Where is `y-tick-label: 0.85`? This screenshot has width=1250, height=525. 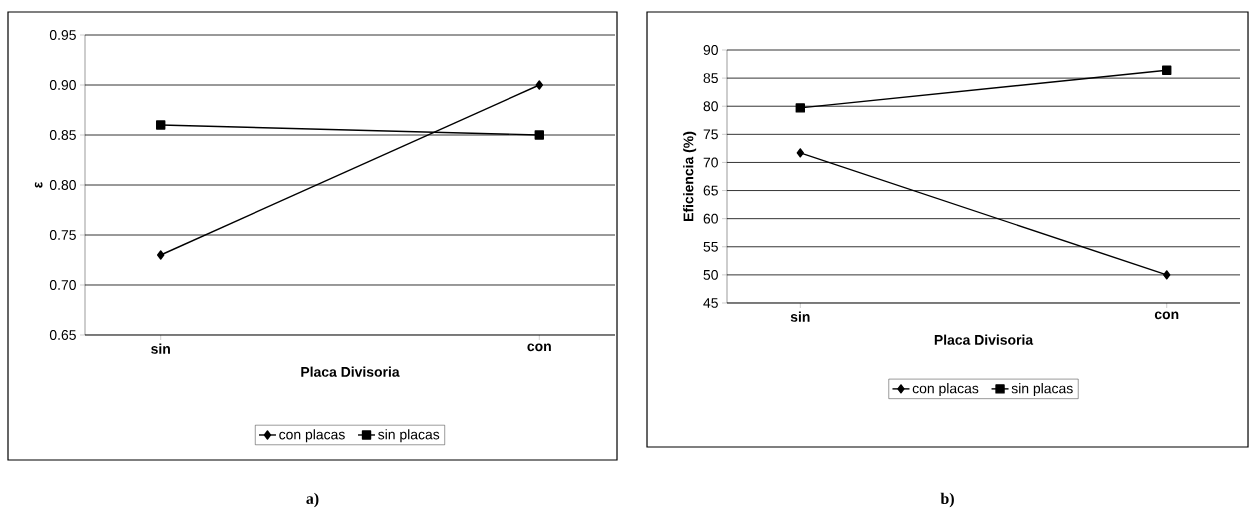
y-tick-label: 0.85 is located at coordinates (62, 135).